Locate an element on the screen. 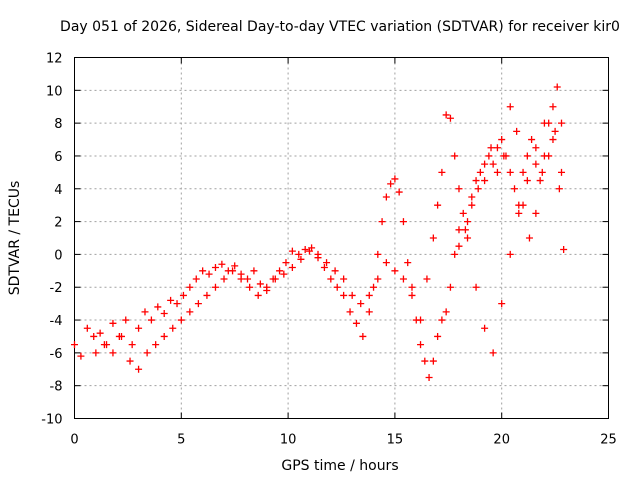  y-tick-label: 6 is located at coordinates (58, 157).